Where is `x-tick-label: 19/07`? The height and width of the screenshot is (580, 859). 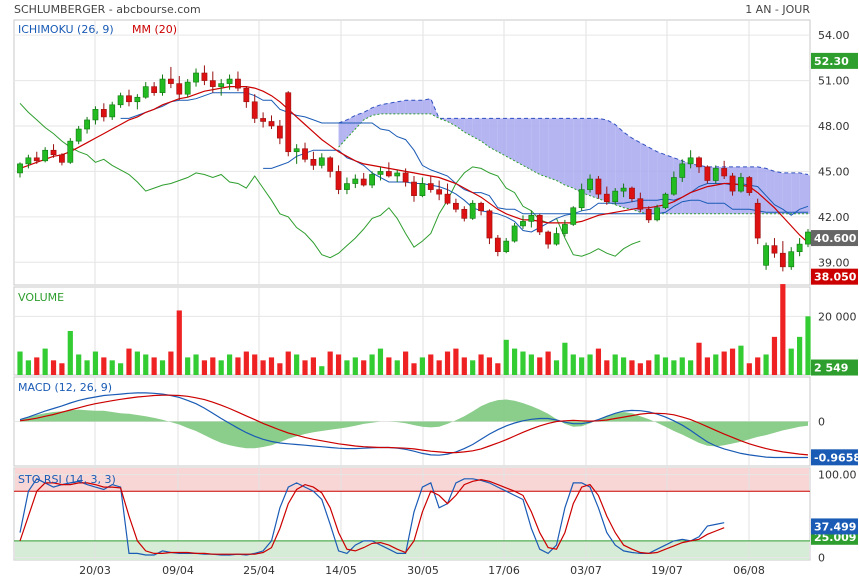 x-tick-label: 19/07 is located at coordinates (667, 570).